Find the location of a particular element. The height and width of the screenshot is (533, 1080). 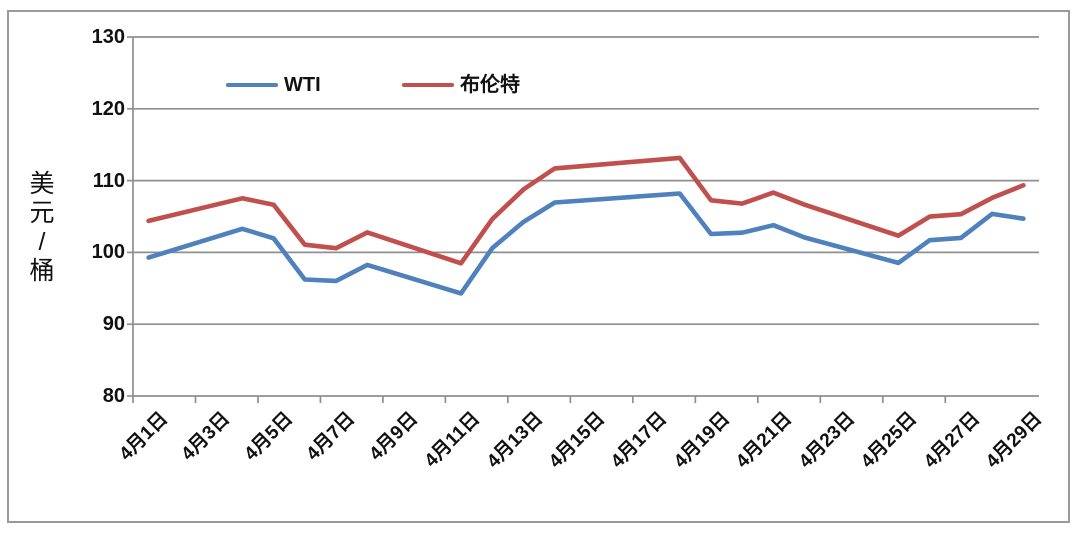

y-tick-label: 100 is located at coordinates (108, 252).